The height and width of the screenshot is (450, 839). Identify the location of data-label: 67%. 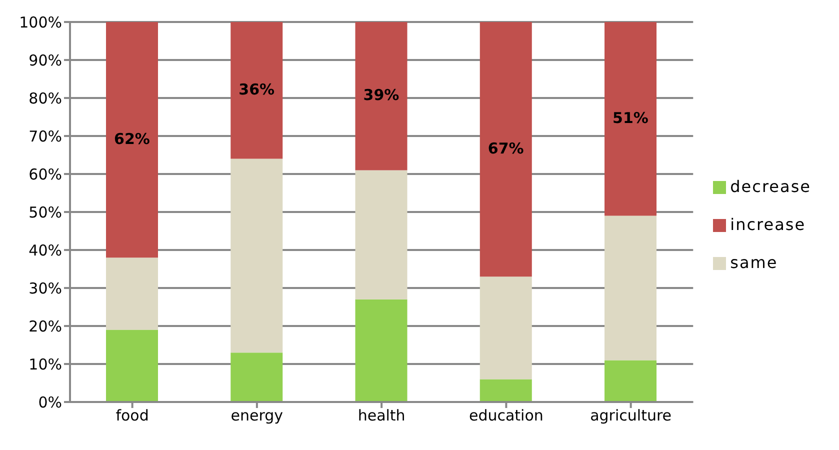
(506, 148).